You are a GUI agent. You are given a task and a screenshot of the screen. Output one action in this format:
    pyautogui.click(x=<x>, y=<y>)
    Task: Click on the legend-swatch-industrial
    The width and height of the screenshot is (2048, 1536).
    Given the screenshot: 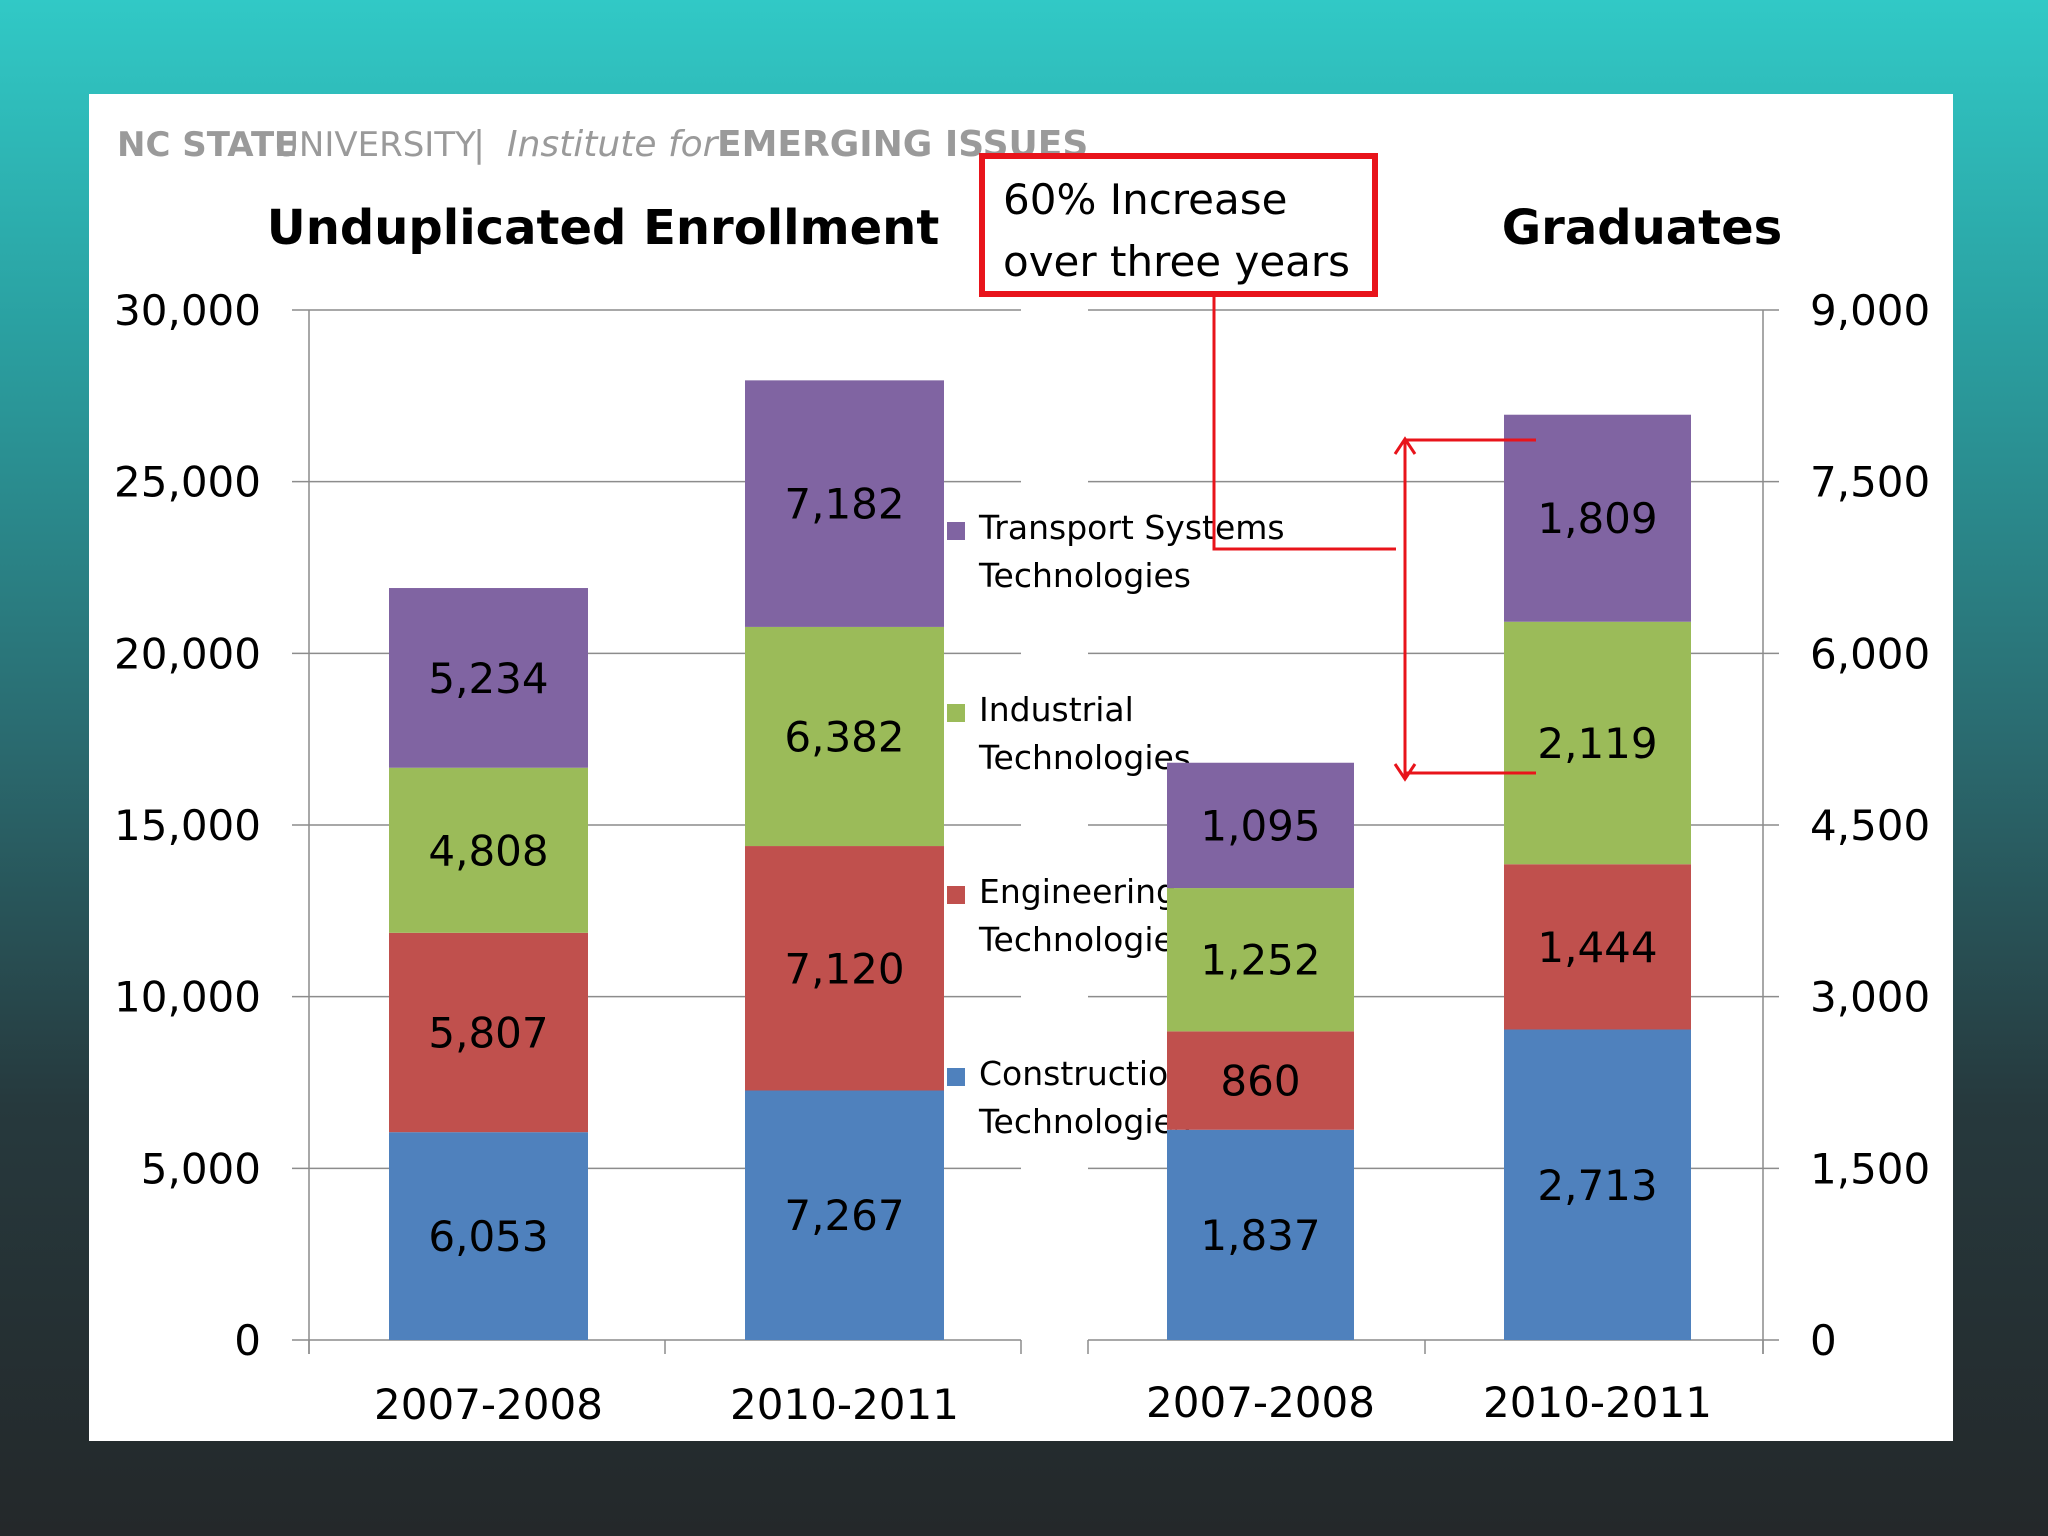 What is the action you would take?
    pyautogui.click(x=956, y=713)
    